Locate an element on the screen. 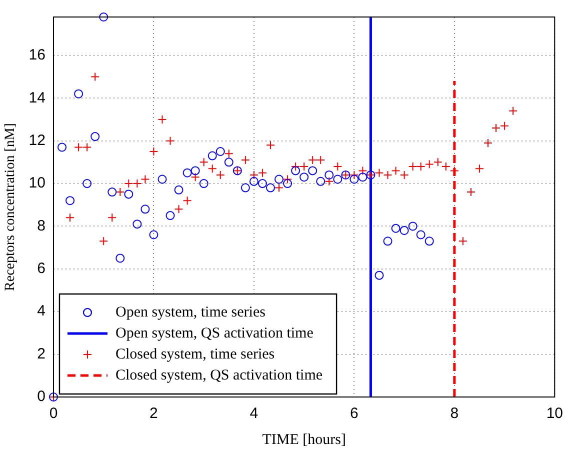  x-tick-label: 8 is located at coordinates (454, 413).